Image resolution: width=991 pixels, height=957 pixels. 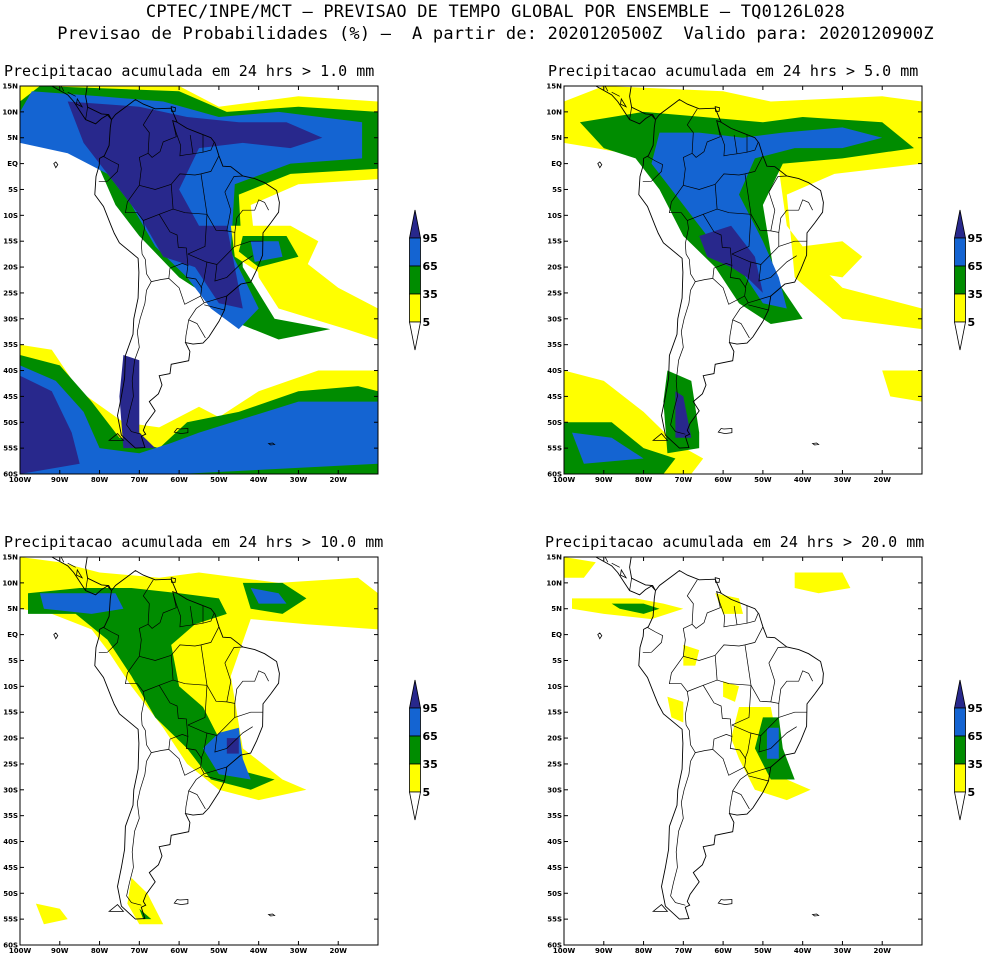 What do you see at coordinates (415, 694) in the screenshot?
I see `colorbar-top-arrow` at bounding box center [415, 694].